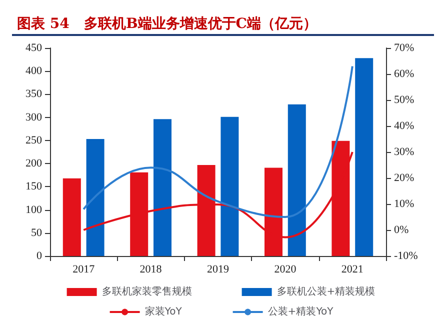  What do you see at coordinates (404, 74) in the screenshot?
I see `y2-tick-label: 60%` at bounding box center [404, 74].